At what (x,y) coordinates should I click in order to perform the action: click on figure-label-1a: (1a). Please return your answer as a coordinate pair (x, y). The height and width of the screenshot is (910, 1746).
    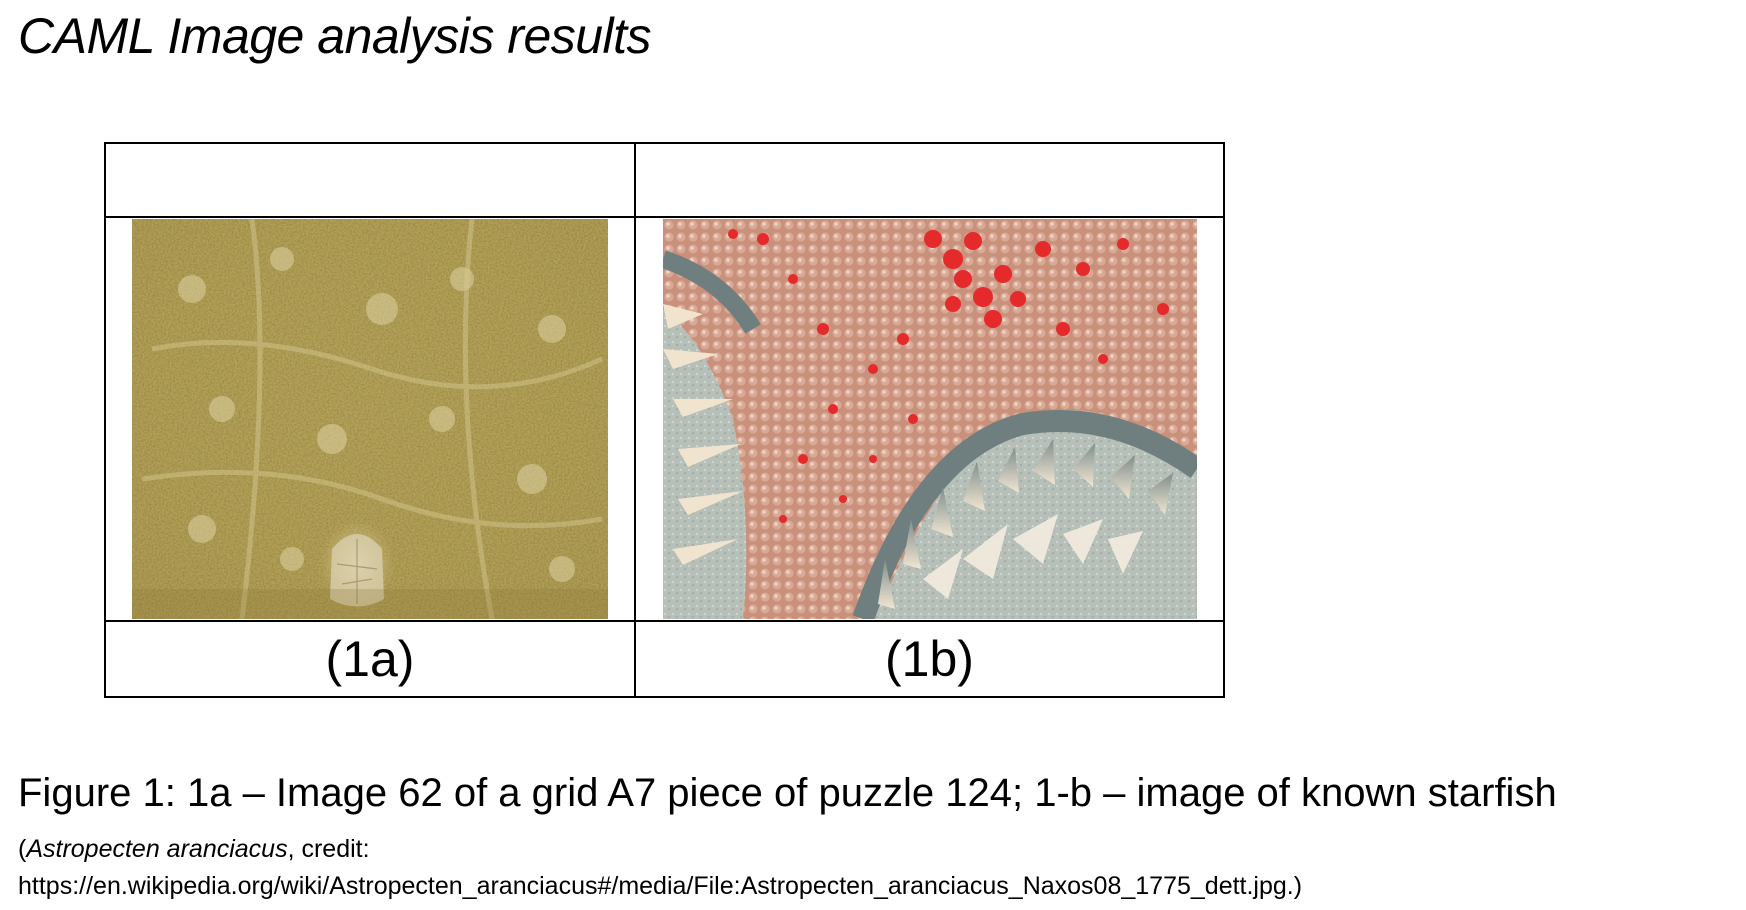
    Looking at the image, I should click on (370, 659).